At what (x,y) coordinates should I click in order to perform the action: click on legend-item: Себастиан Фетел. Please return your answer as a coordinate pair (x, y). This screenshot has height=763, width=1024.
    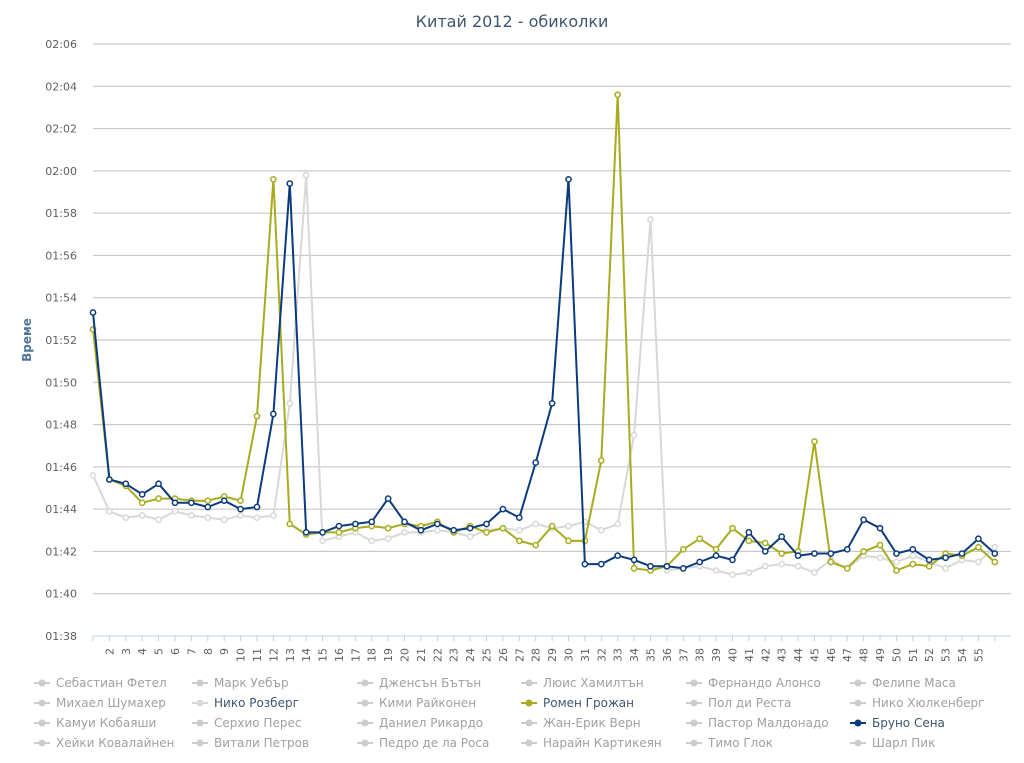
    Looking at the image, I should click on (100, 683).